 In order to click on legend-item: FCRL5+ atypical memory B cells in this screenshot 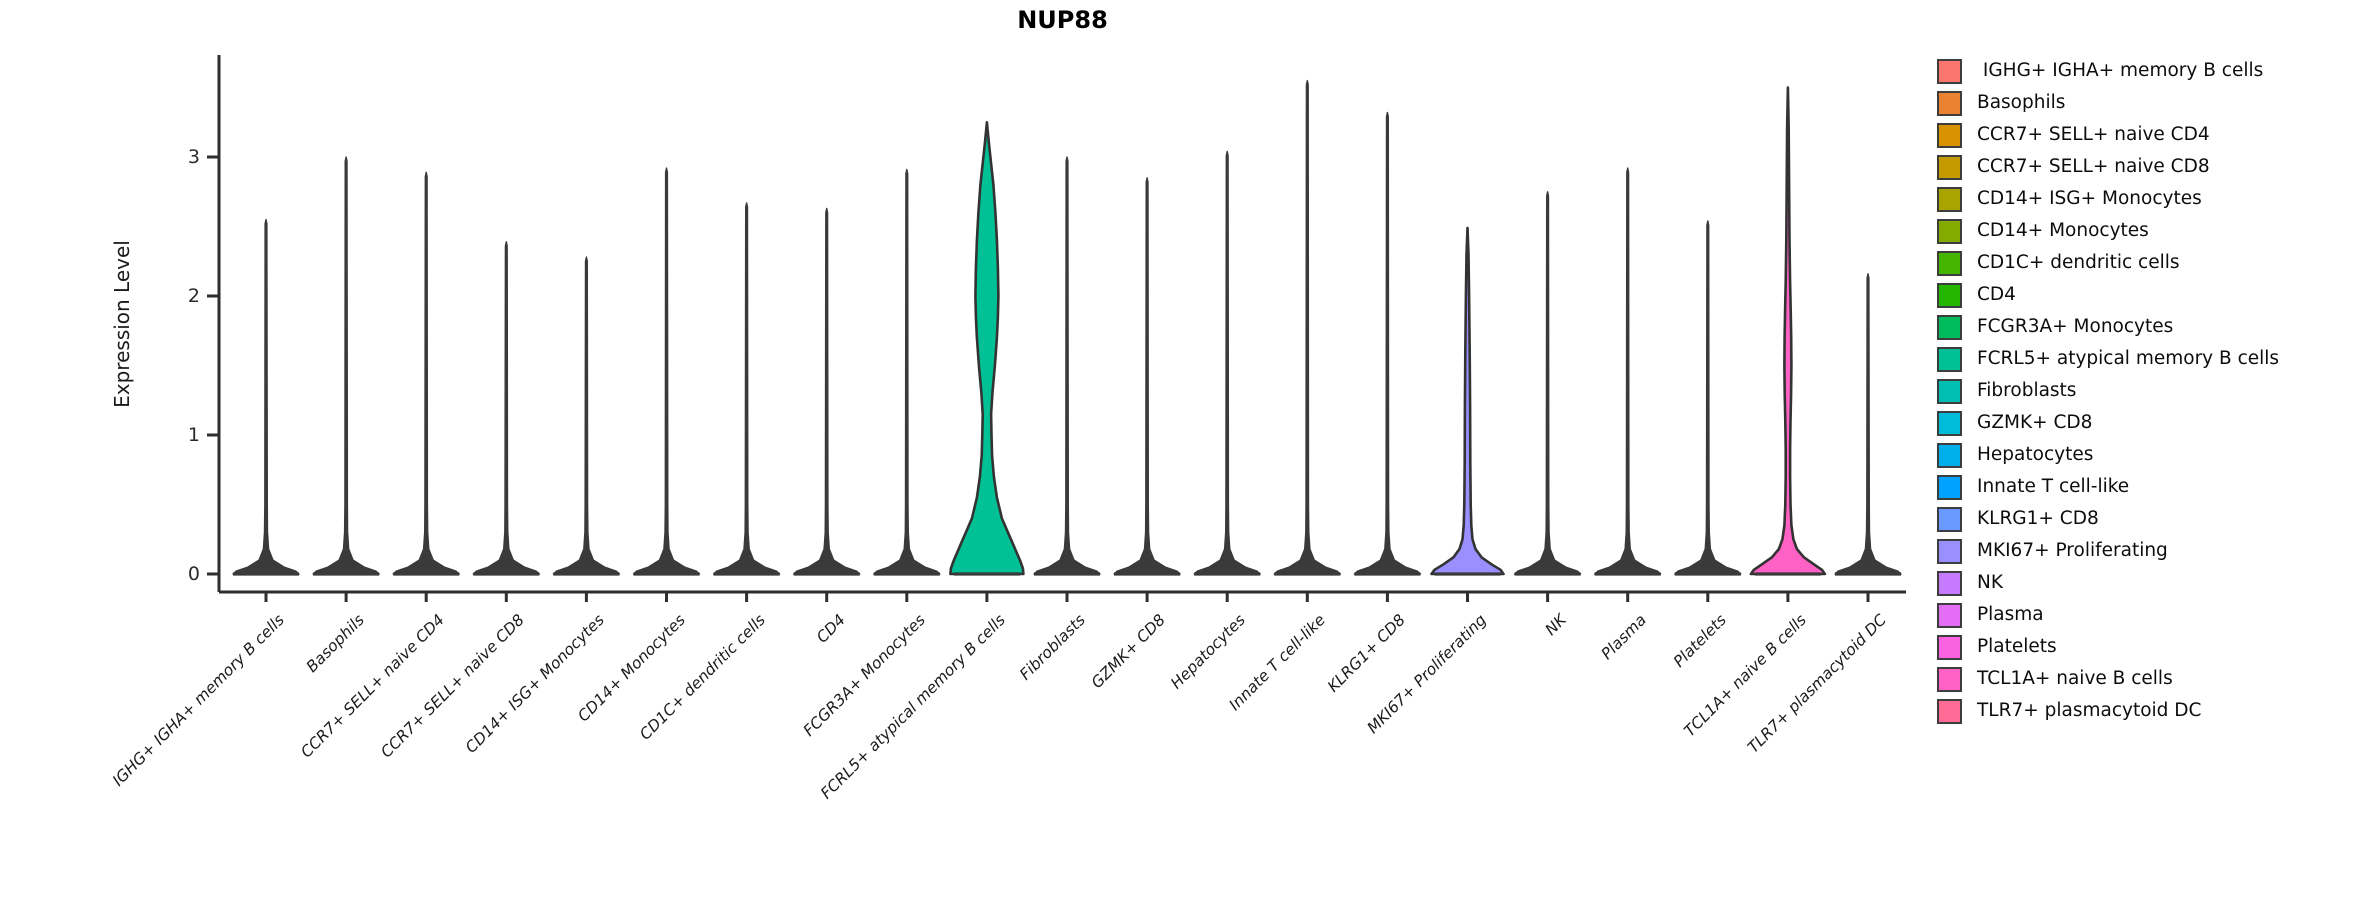, I will do `click(2108, 359)`.